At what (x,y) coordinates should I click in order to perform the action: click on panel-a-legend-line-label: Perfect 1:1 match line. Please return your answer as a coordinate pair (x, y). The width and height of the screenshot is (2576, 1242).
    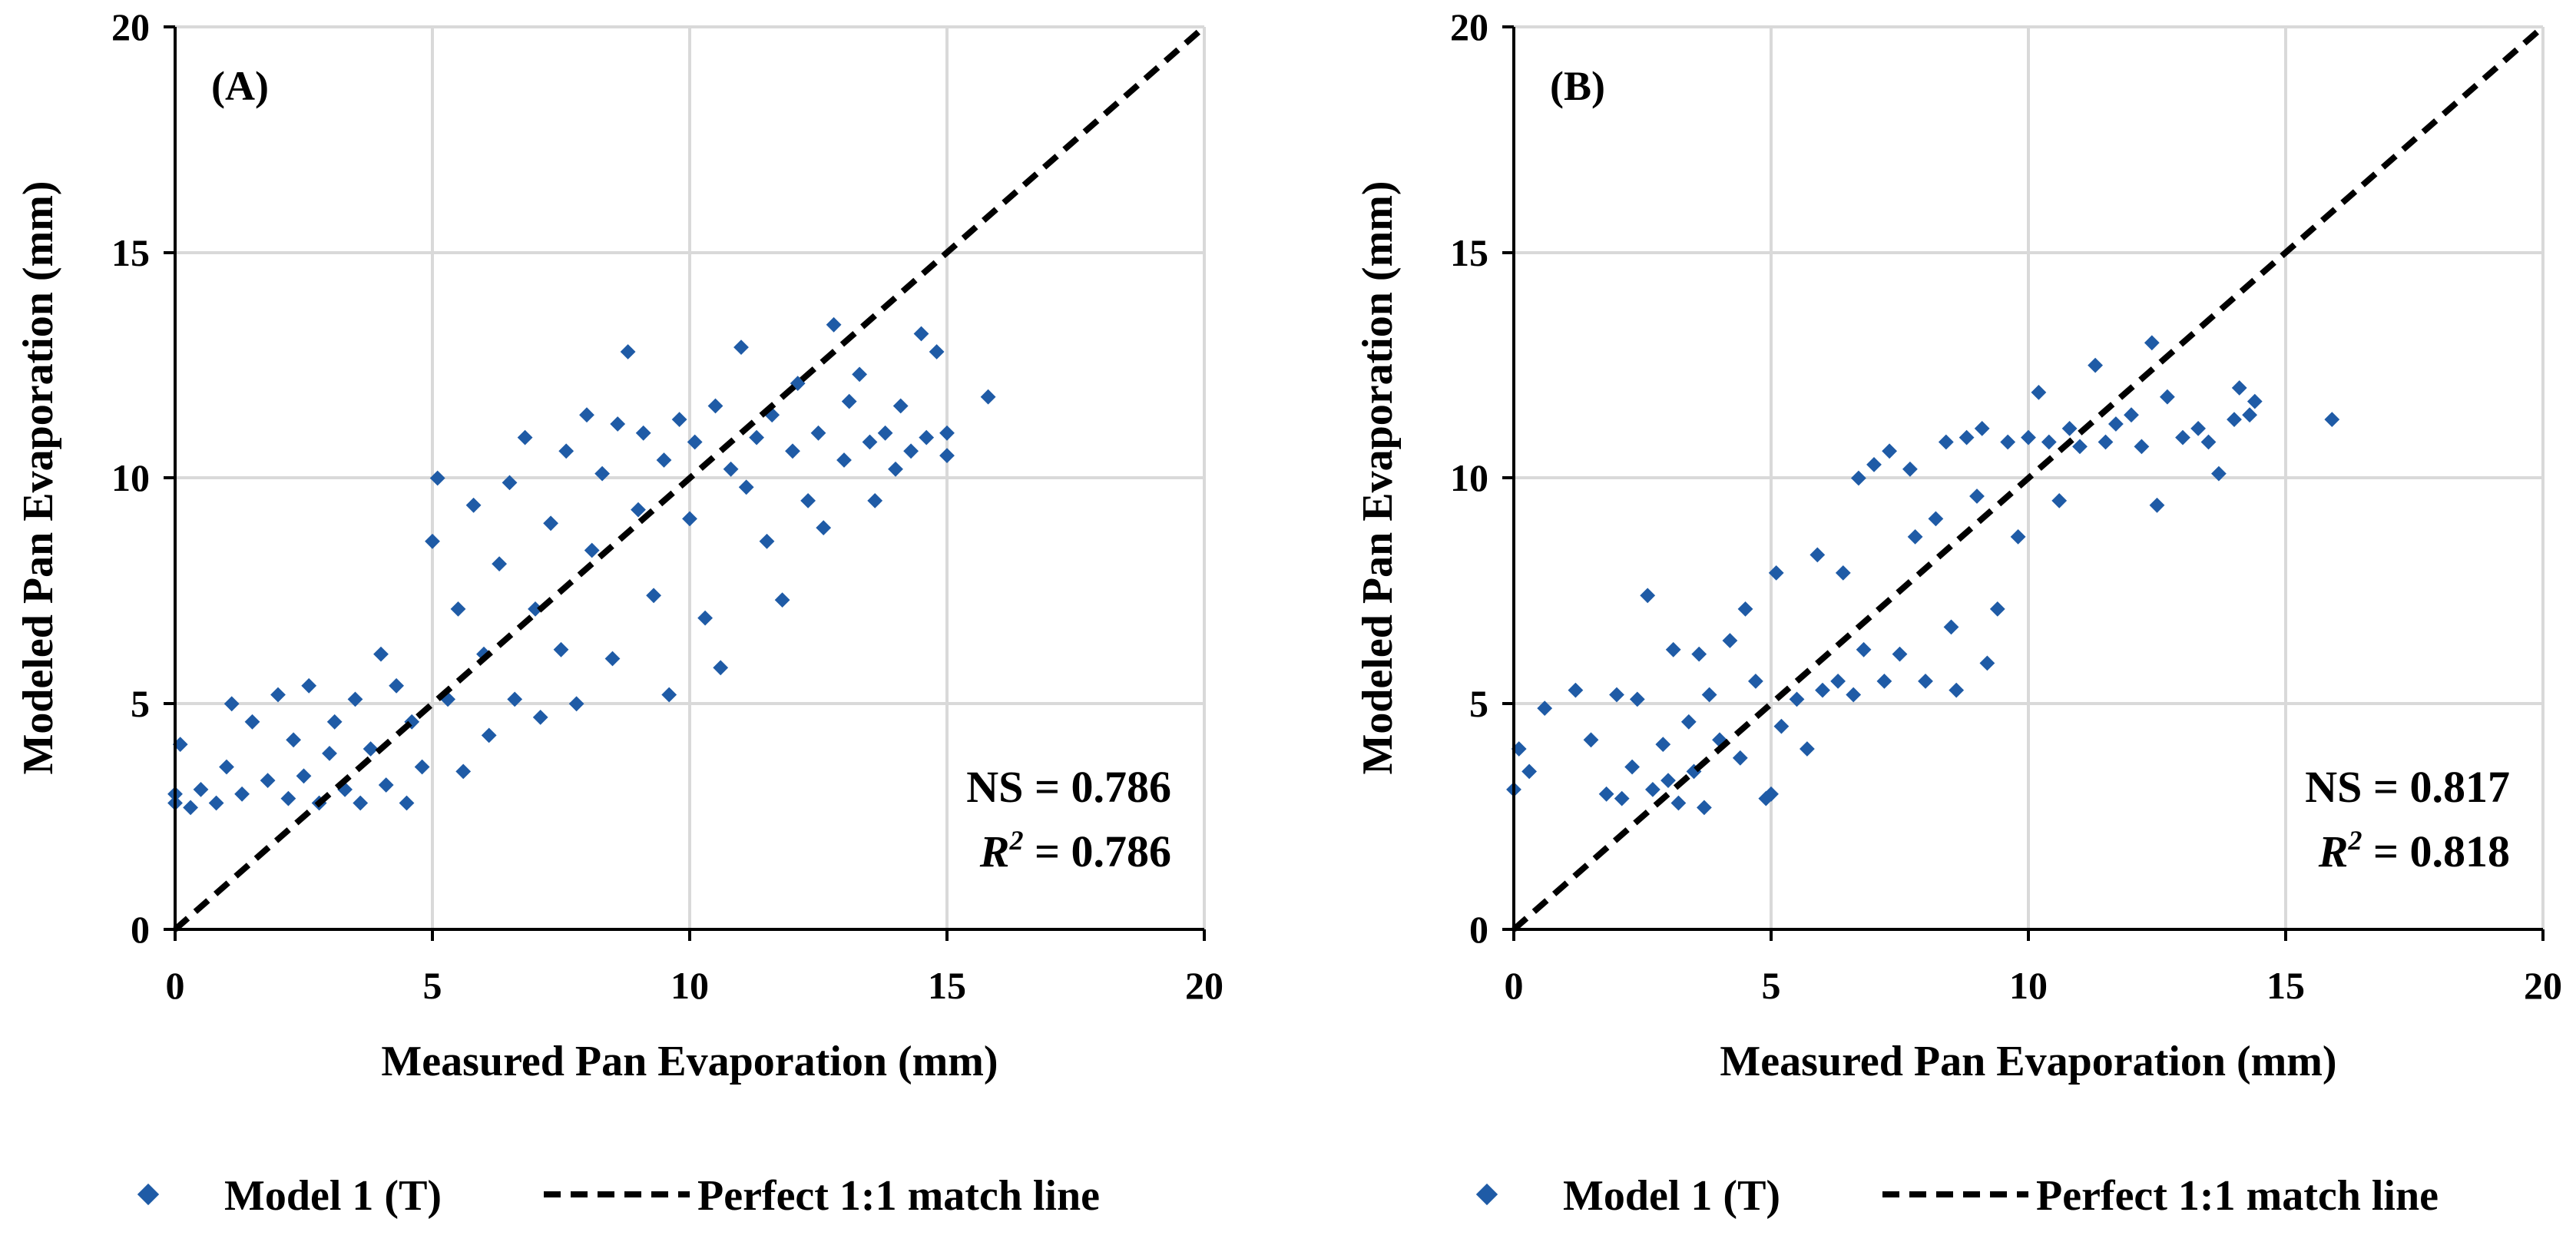
    Looking at the image, I should click on (898, 1196).